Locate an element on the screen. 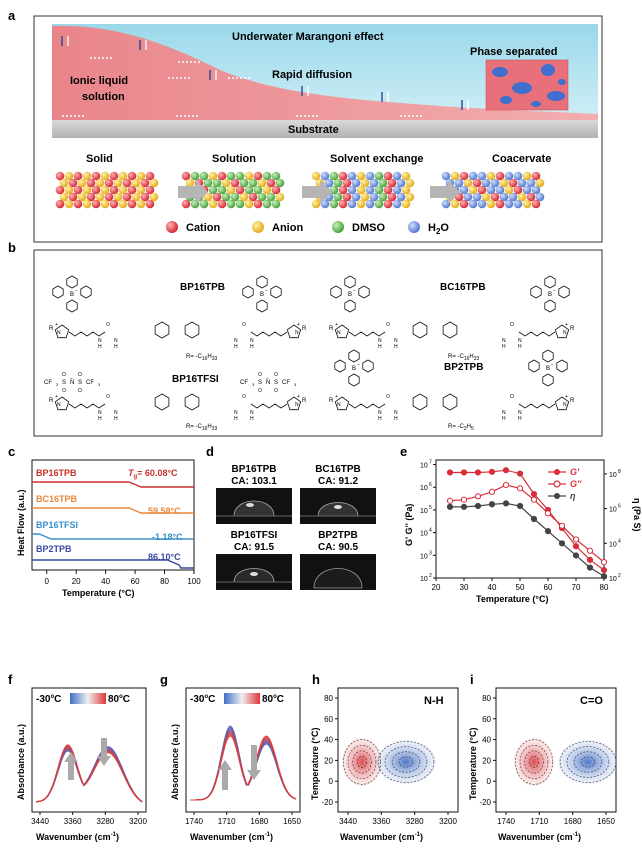 The height and width of the screenshot is (856, 642). panel-e-ylabel-left: G' G'' (Pa) is located at coordinates (409, 525).